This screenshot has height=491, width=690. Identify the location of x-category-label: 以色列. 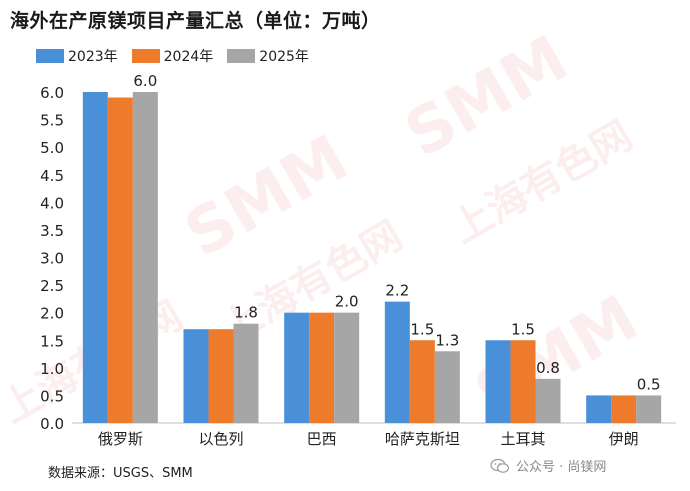
(220, 439).